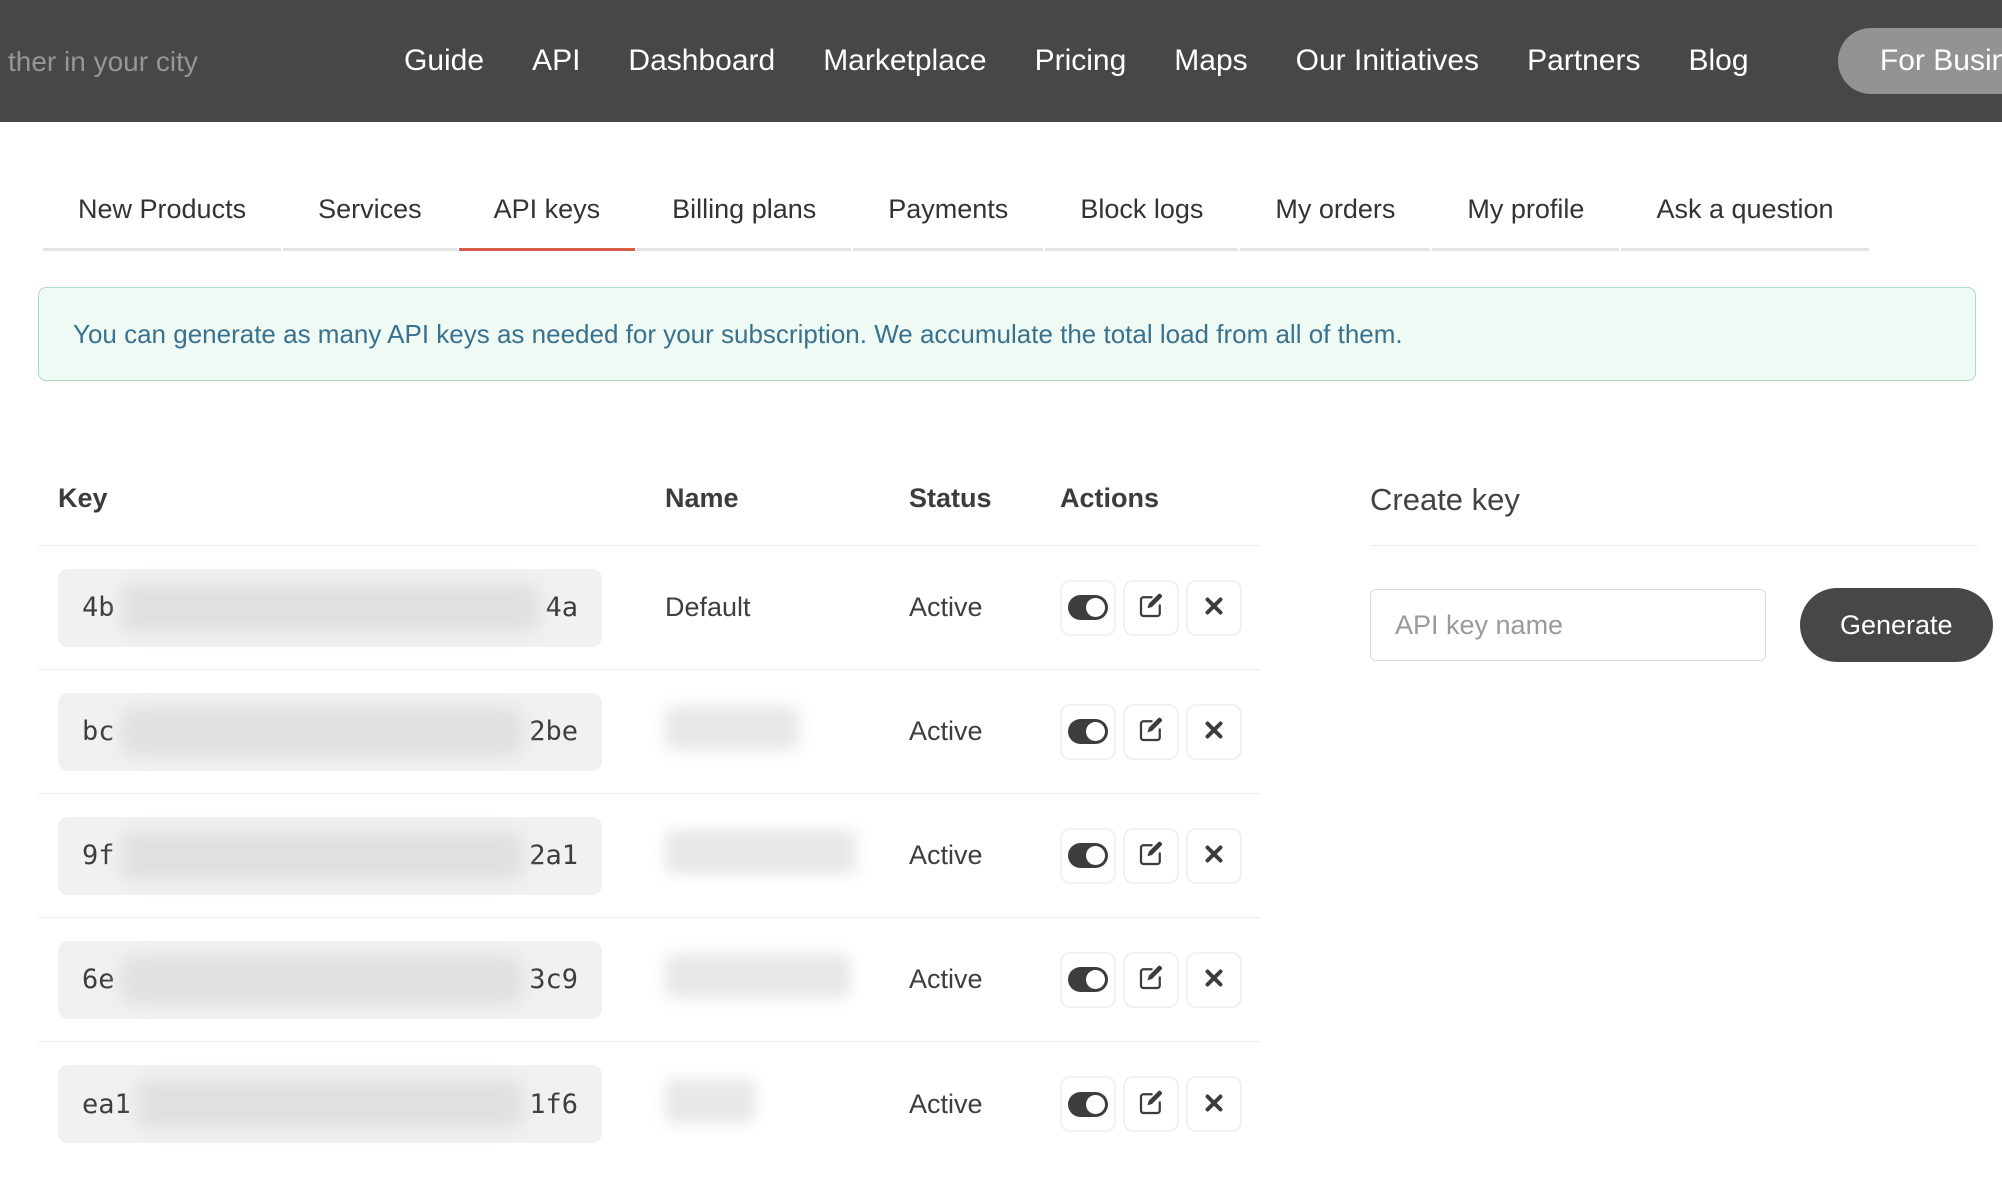  Describe the element at coordinates (1335, 221) in the screenshot. I see `tab-my-orders: My orders` at that location.